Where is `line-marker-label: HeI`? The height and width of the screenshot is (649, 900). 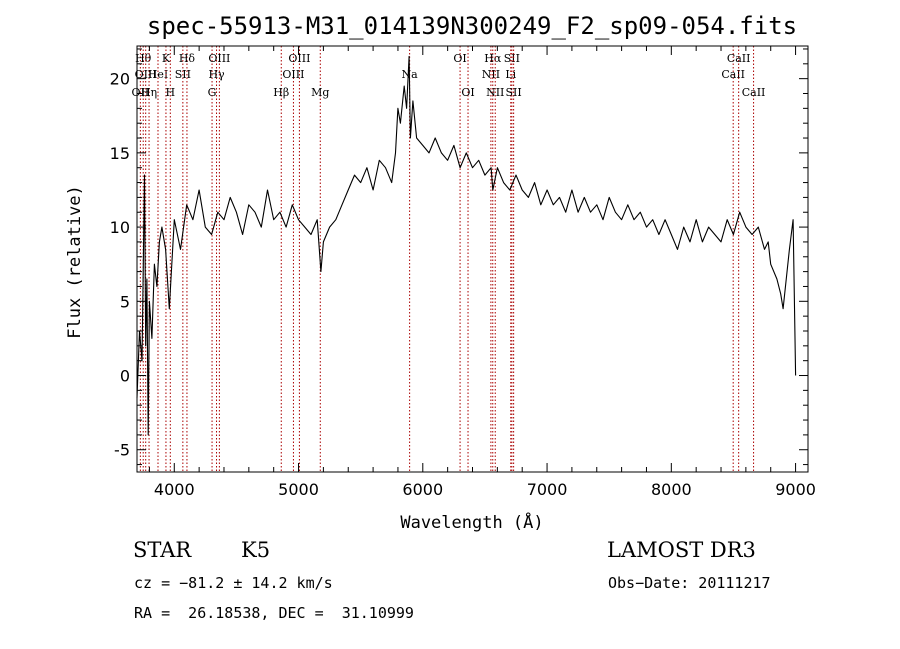 line-marker-label: HeI is located at coordinates (158, 74).